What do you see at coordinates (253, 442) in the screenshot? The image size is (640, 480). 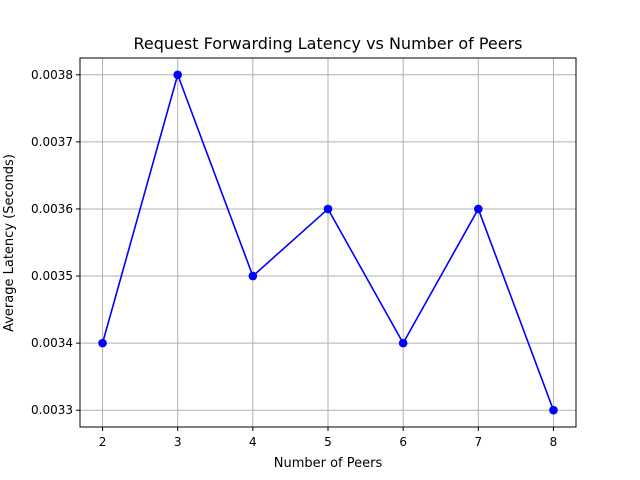 I see `x-tick-label: 4` at bounding box center [253, 442].